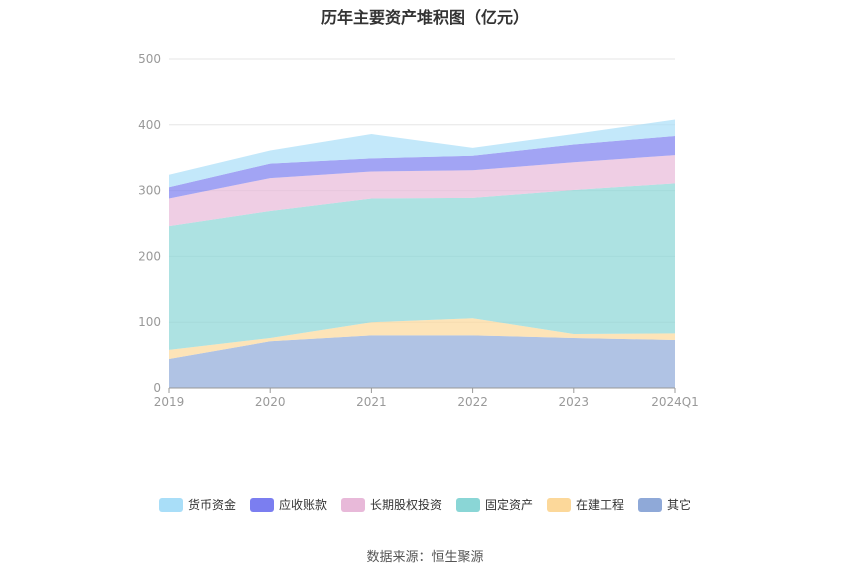  What do you see at coordinates (574, 402) in the screenshot?
I see `x-tick-label: 2023` at bounding box center [574, 402].